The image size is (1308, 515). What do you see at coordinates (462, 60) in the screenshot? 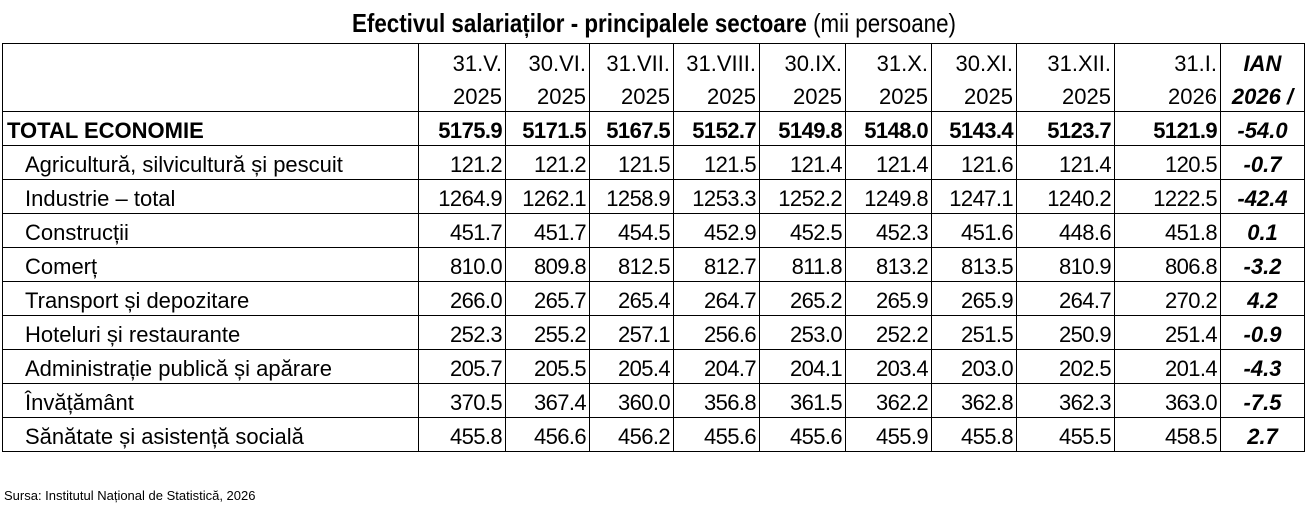
I see `header-month: 31.V.` at bounding box center [462, 60].